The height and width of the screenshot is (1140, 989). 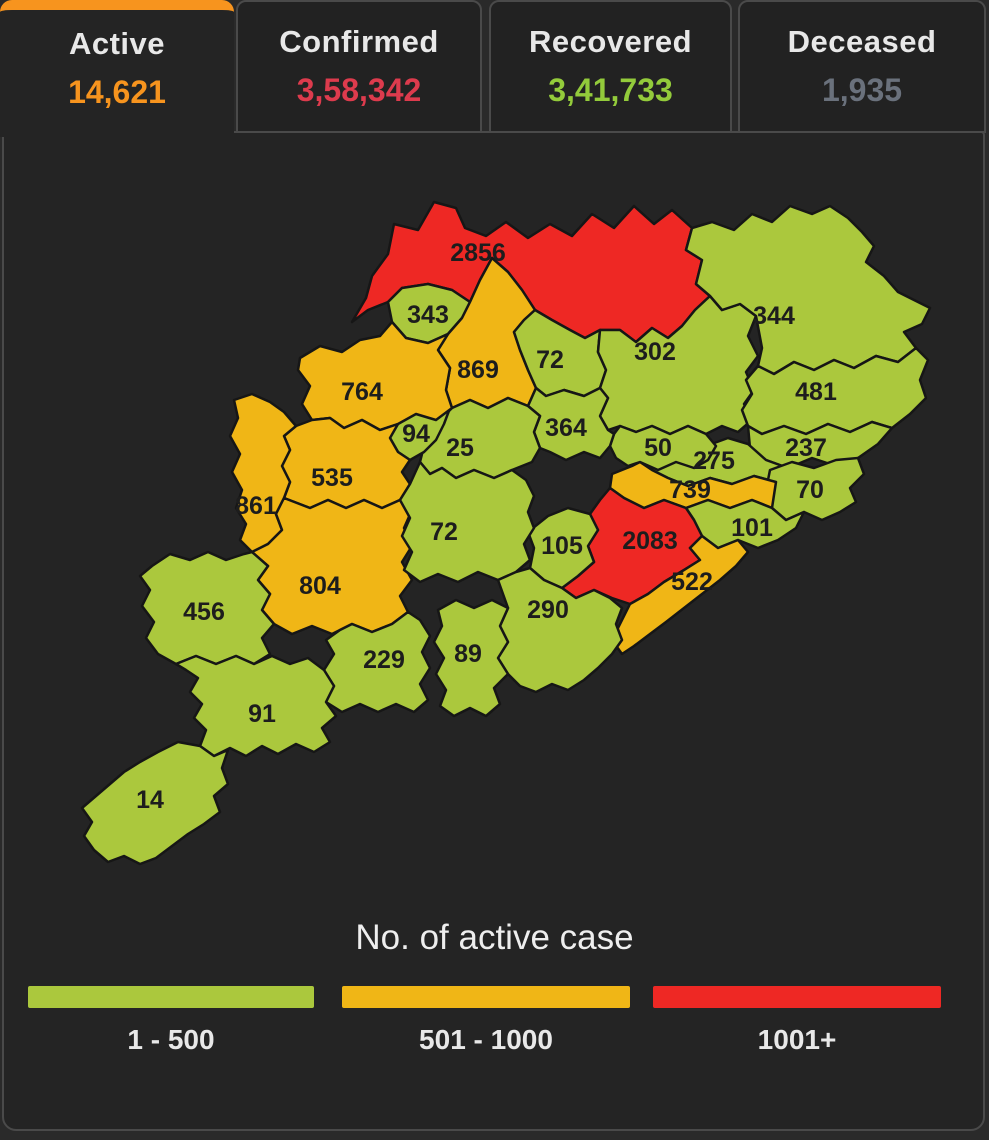 I want to click on tab-active-label: Active, so click(x=117, y=43).